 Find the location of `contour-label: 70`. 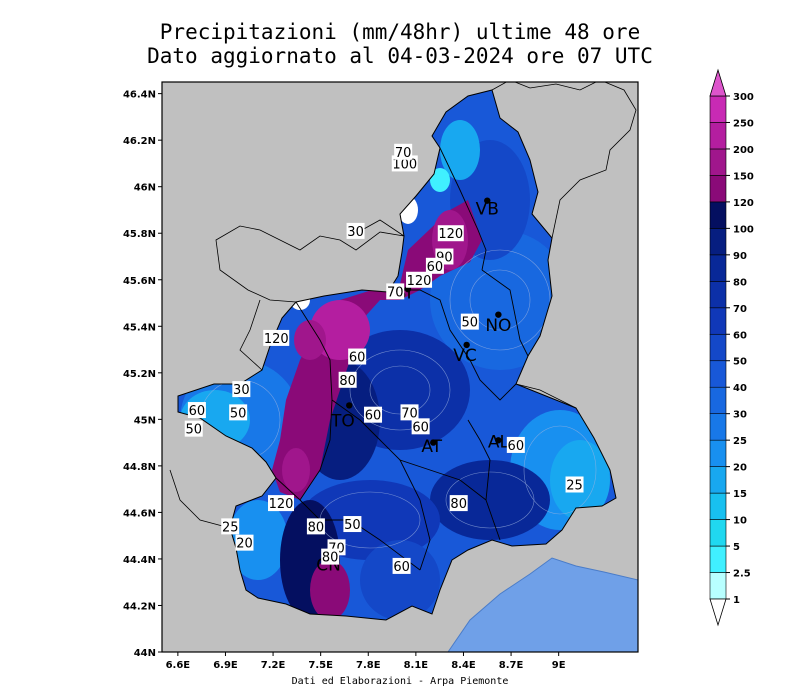

contour-label: 70 is located at coordinates (409, 412).